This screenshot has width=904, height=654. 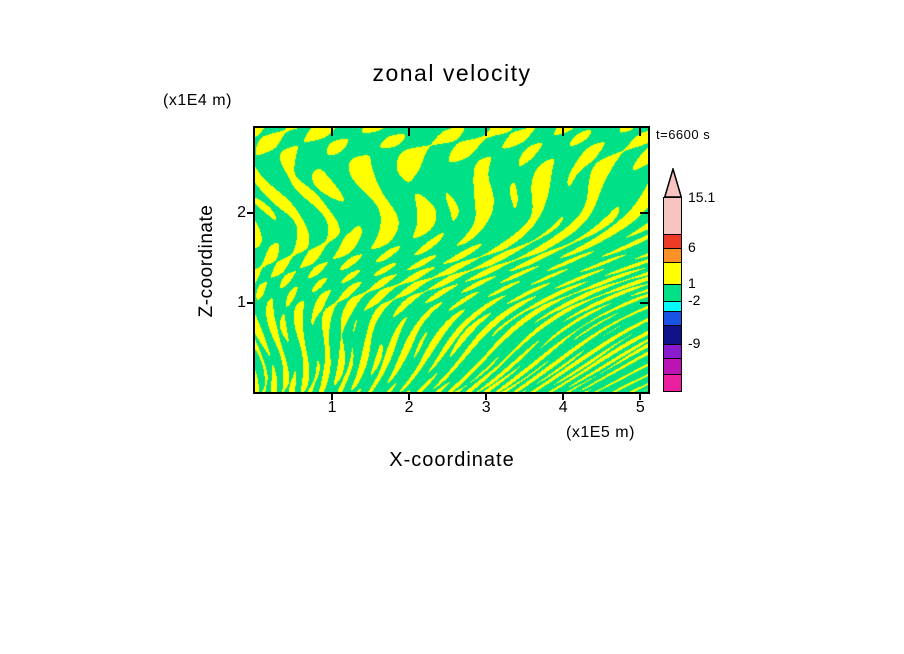 I want to click on colorbar-arrow-shape, so click(x=673, y=183).